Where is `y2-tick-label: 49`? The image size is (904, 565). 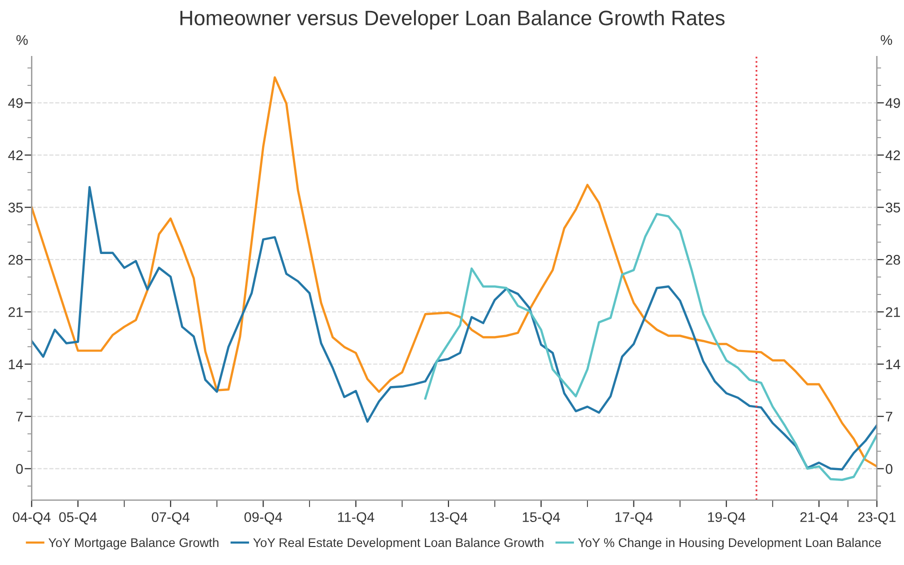 y2-tick-label: 49 is located at coordinates (893, 103).